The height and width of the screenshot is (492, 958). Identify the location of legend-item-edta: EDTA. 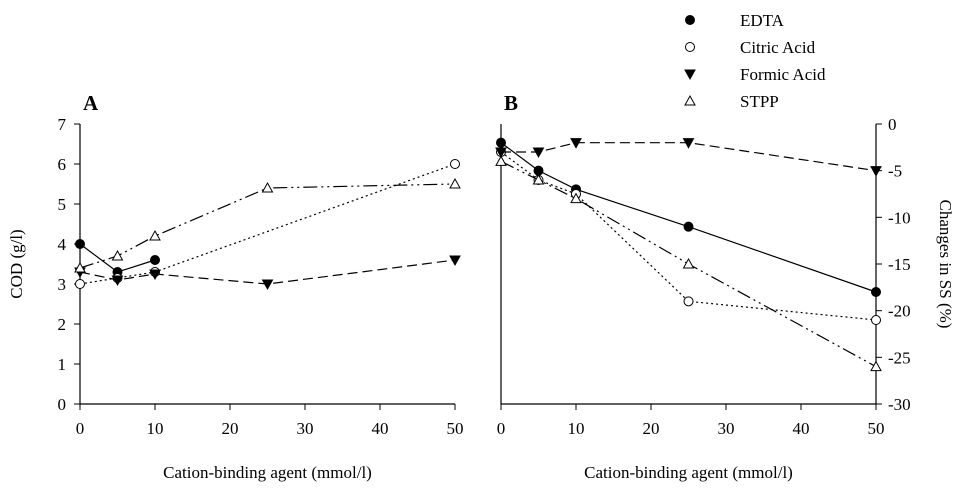
(735, 20).